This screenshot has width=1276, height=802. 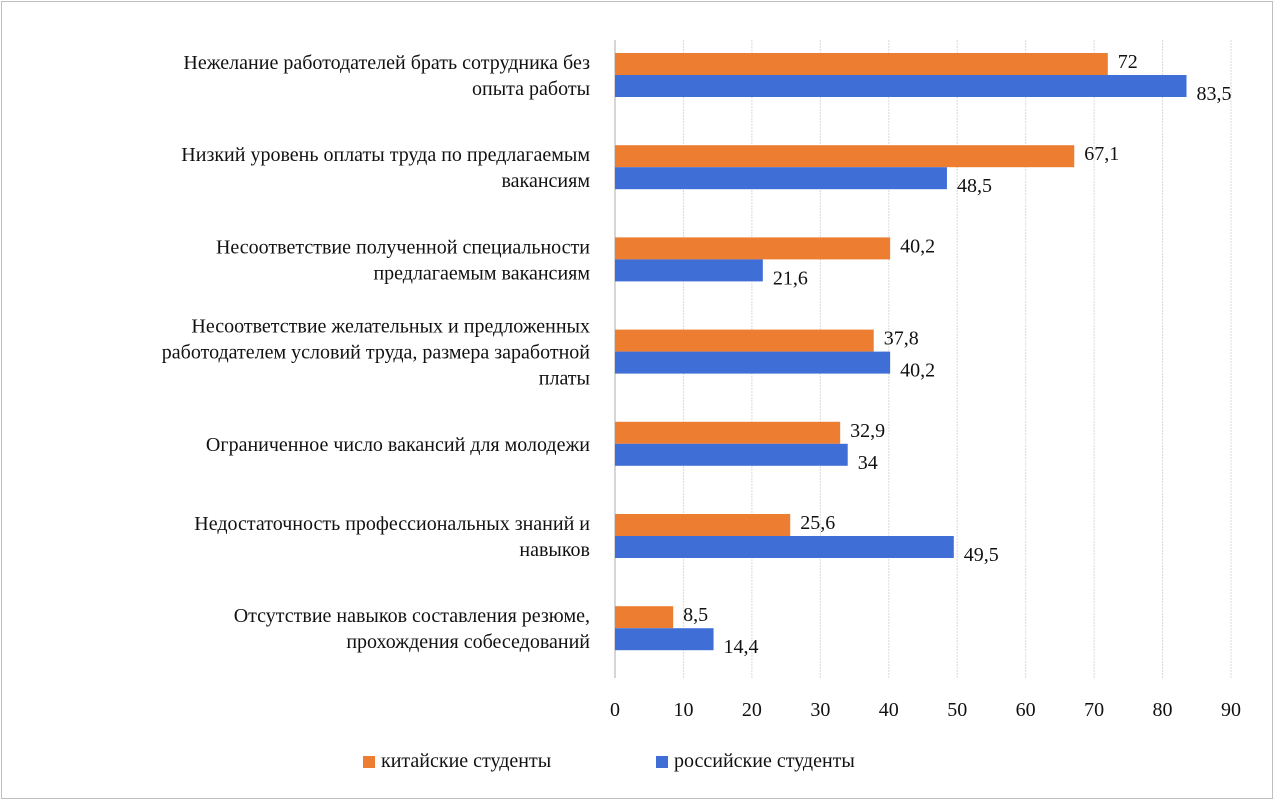 What do you see at coordinates (369, 761) in the screenshot?
I see `legend-swatch-chinese` at bounding box center [369, 761].